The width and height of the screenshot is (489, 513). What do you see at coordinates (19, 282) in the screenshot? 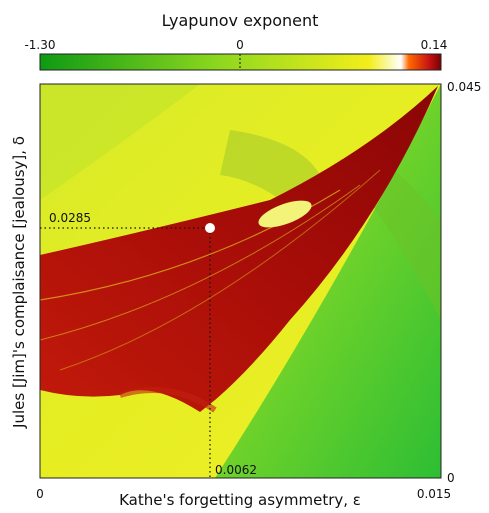
I see `y-axis-label: Jules [Jim]'s complaisance [jealousy], δ` at bounding box center [19, 282].